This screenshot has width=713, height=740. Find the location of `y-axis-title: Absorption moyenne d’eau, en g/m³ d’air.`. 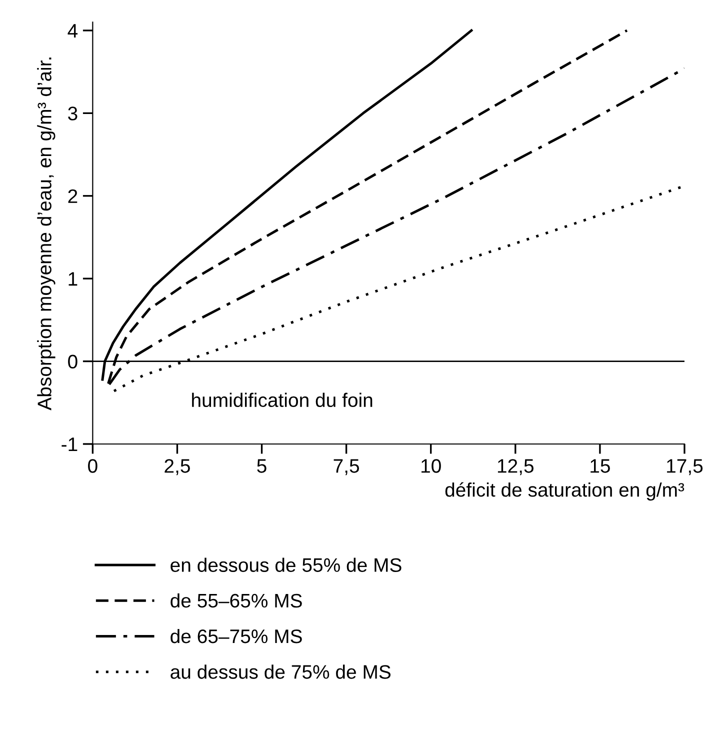

y-axis-title: Absorption moyenne d’eau, en g/m³ d’air. is located at coordinates (46, 234).